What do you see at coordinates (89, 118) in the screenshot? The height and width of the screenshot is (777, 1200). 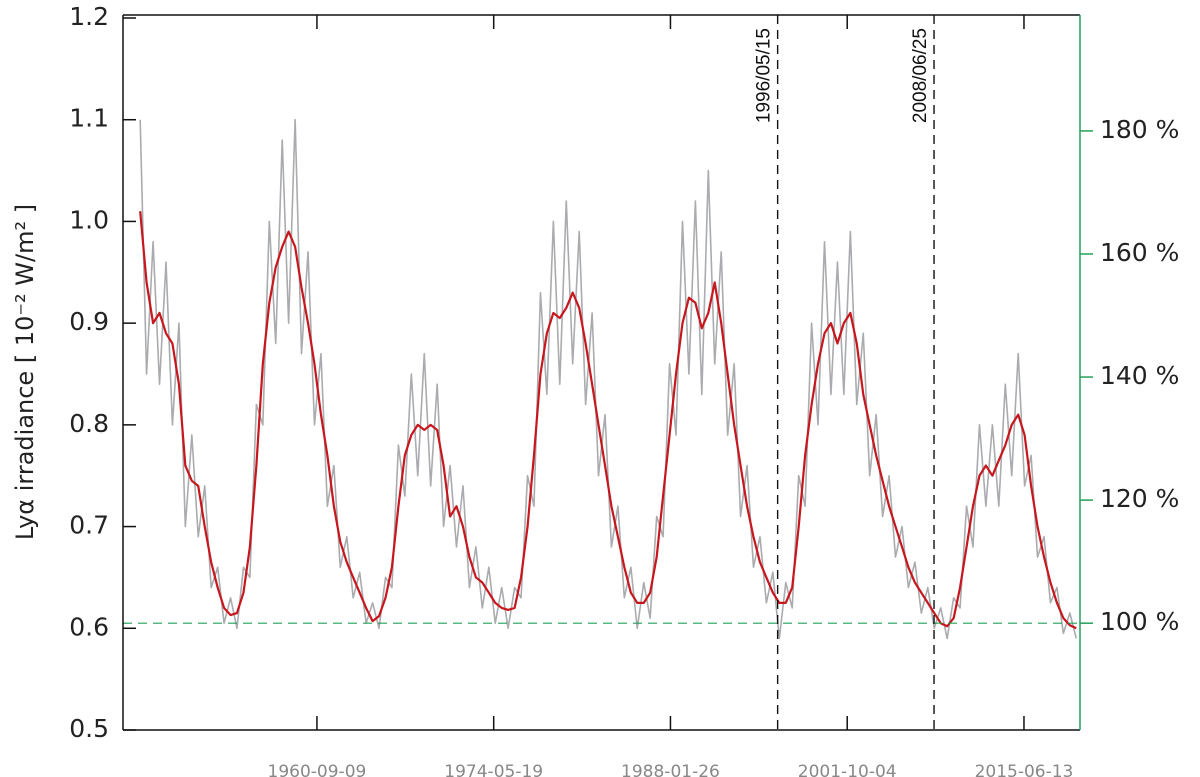 I see `y-tick-label: 1.1` at bounding box center [89, 118].